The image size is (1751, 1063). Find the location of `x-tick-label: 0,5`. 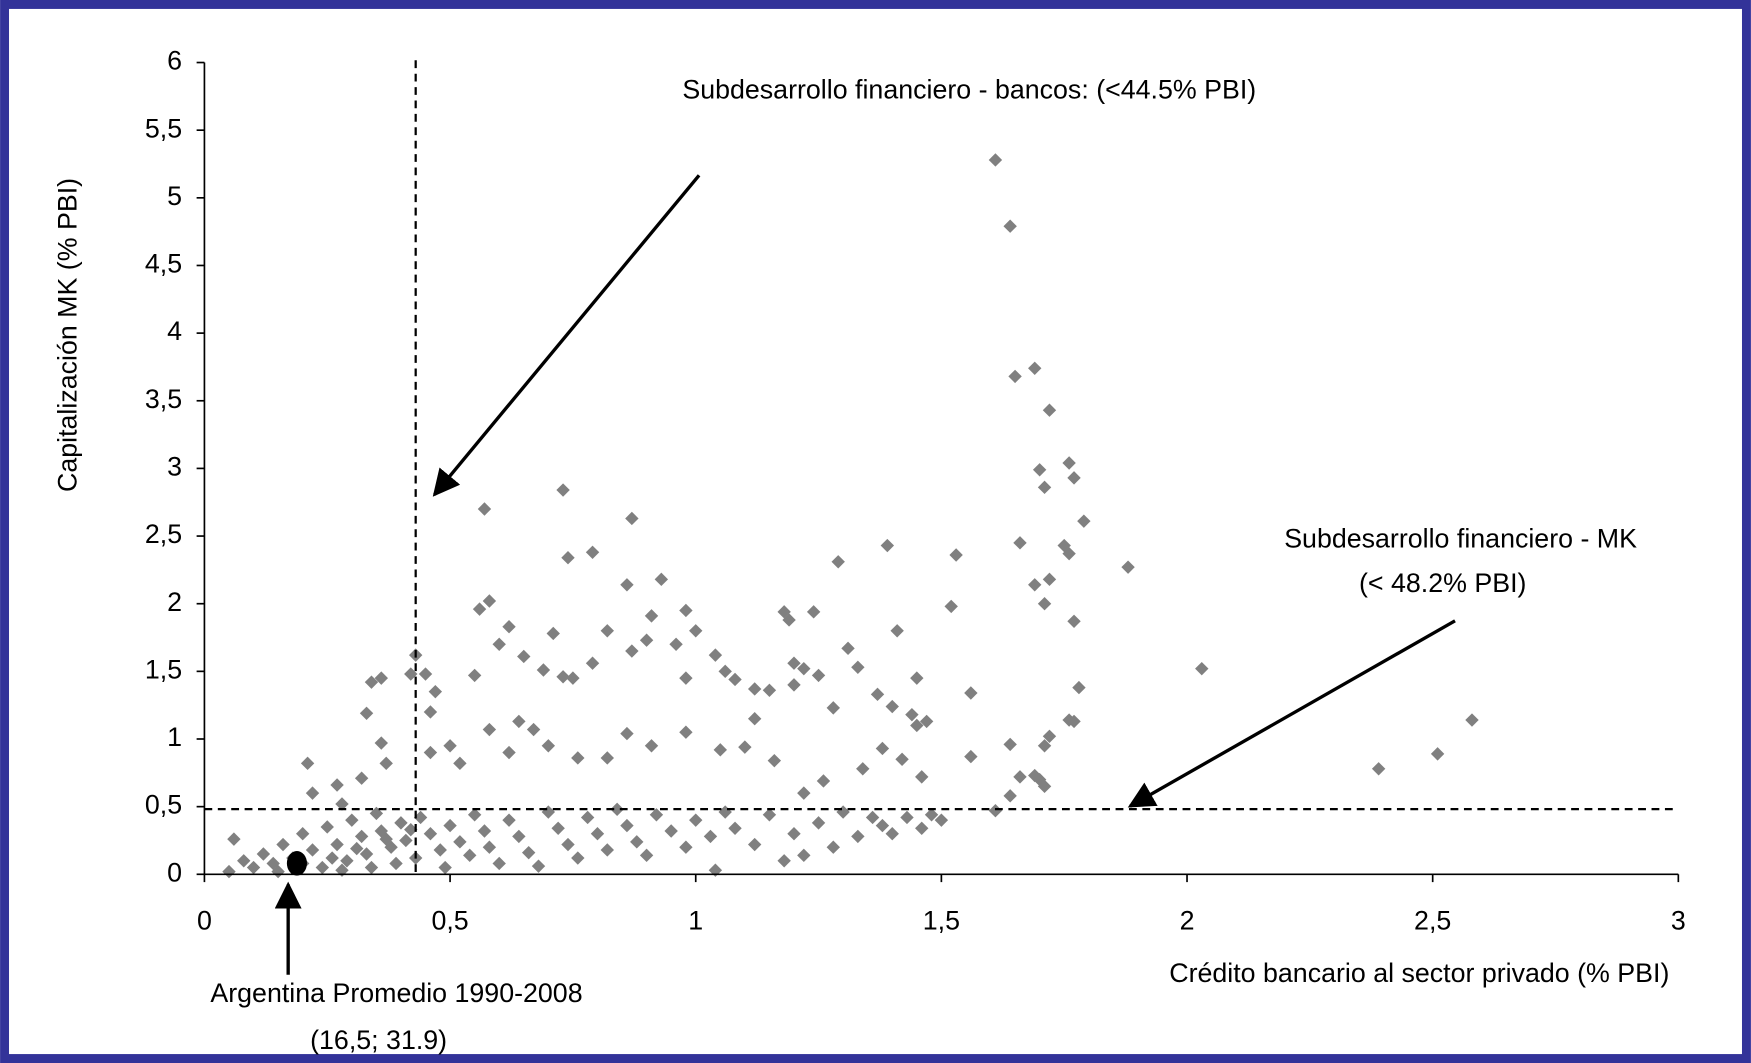

x-tick-label: 0,5 is located at coordinates (449, 920).